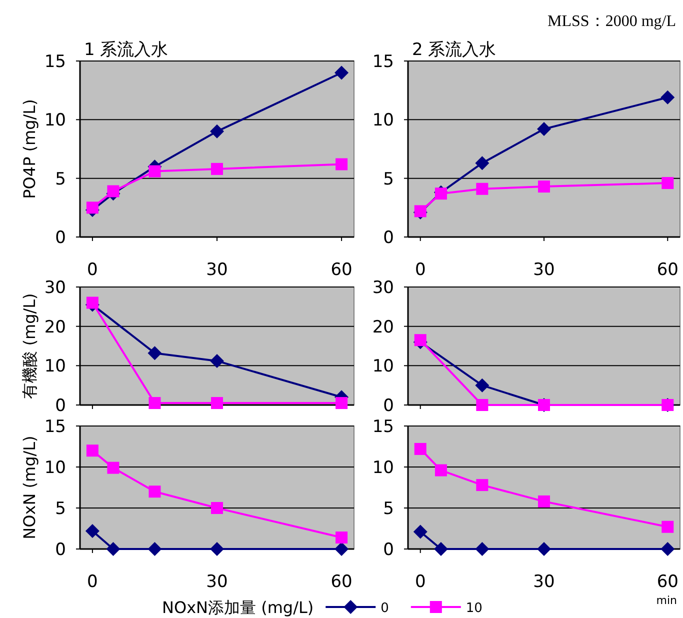 The width and height of the screenshot is (683, 618). Describe the element at coordinates (126, 50) in the screenshot. I see `chart-title: 1 系流入水` at that location.